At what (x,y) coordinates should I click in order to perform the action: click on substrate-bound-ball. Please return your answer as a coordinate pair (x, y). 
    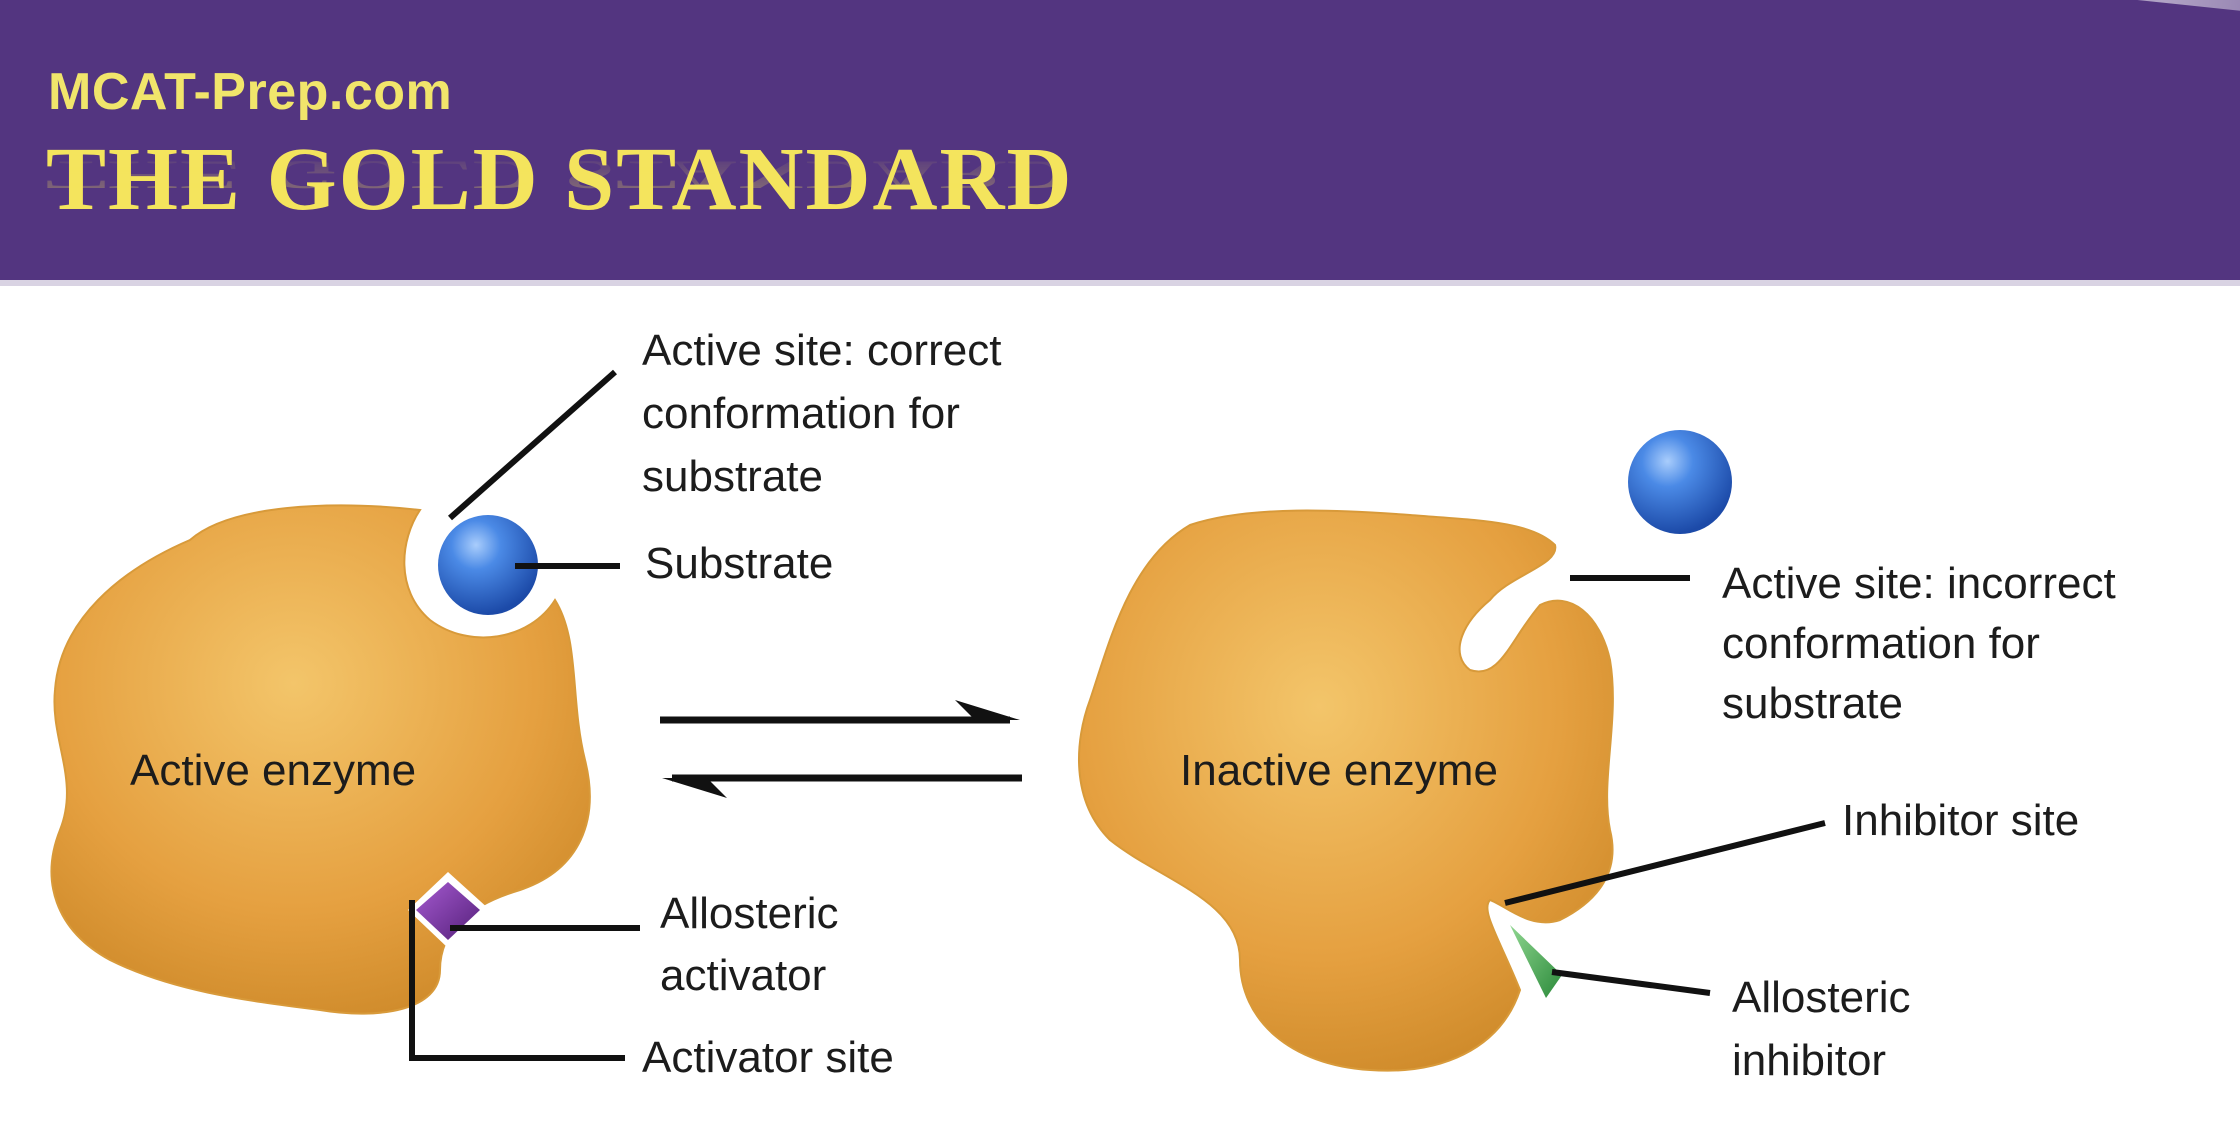
    Looking at the image, I should click on (488, 565).